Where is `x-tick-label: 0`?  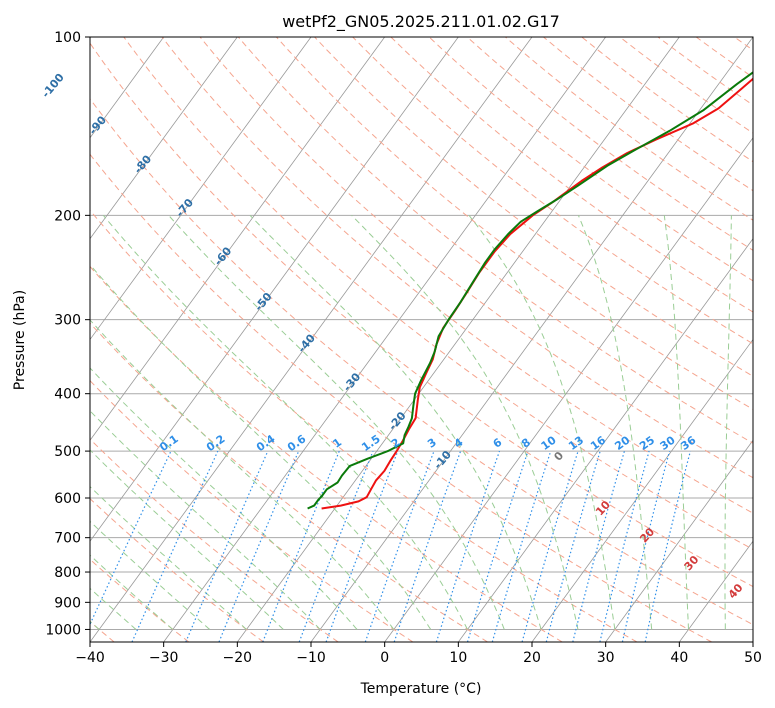
x-tick-label: 0 is located at coordinates (384, 658).